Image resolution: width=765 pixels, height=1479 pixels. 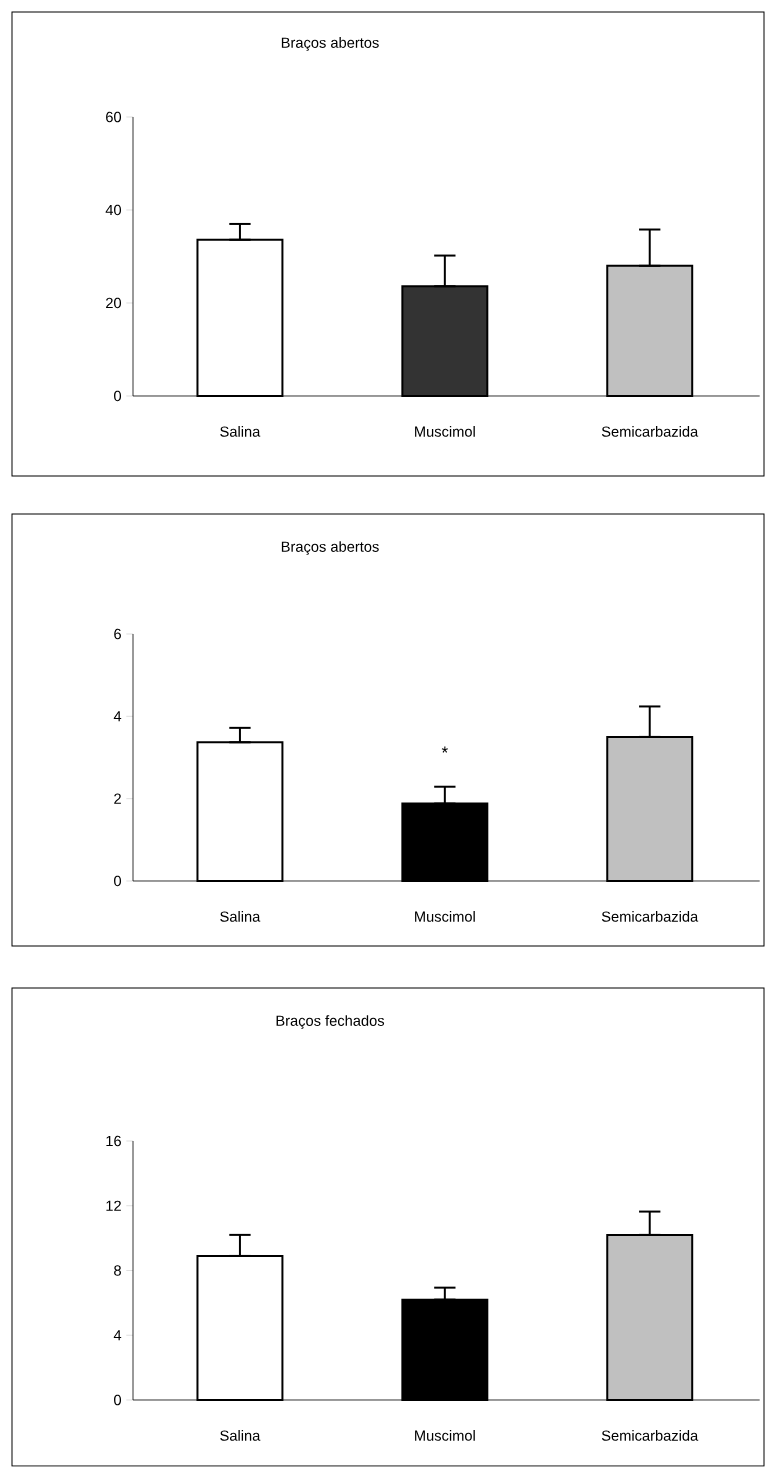 I want to click on annotation: *, so click(x=444, y=749).